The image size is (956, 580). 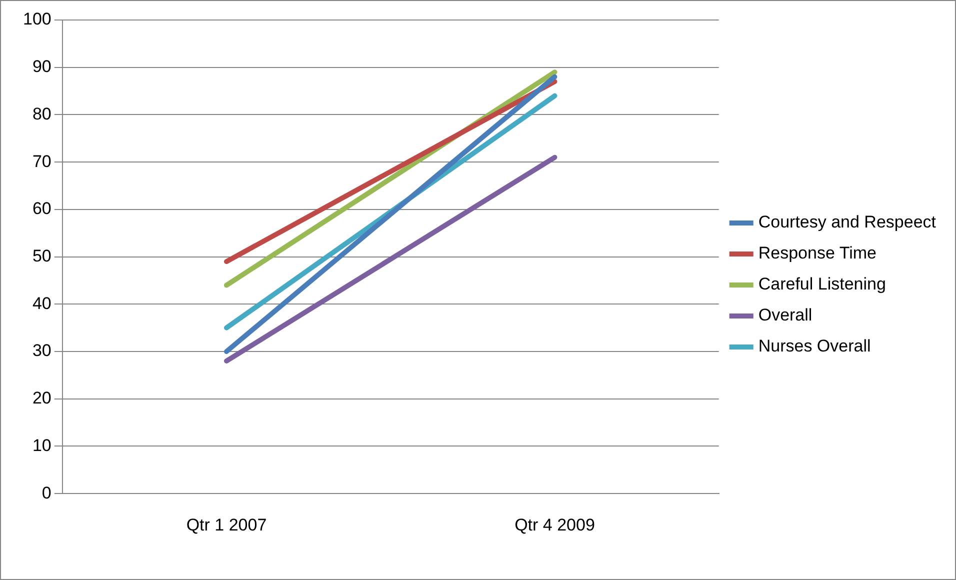 What do you see at coordinates (226, 524) in the screenshot?
I see `x-tick-label: Qtr 1 2007` at bounding box center [226, 524].